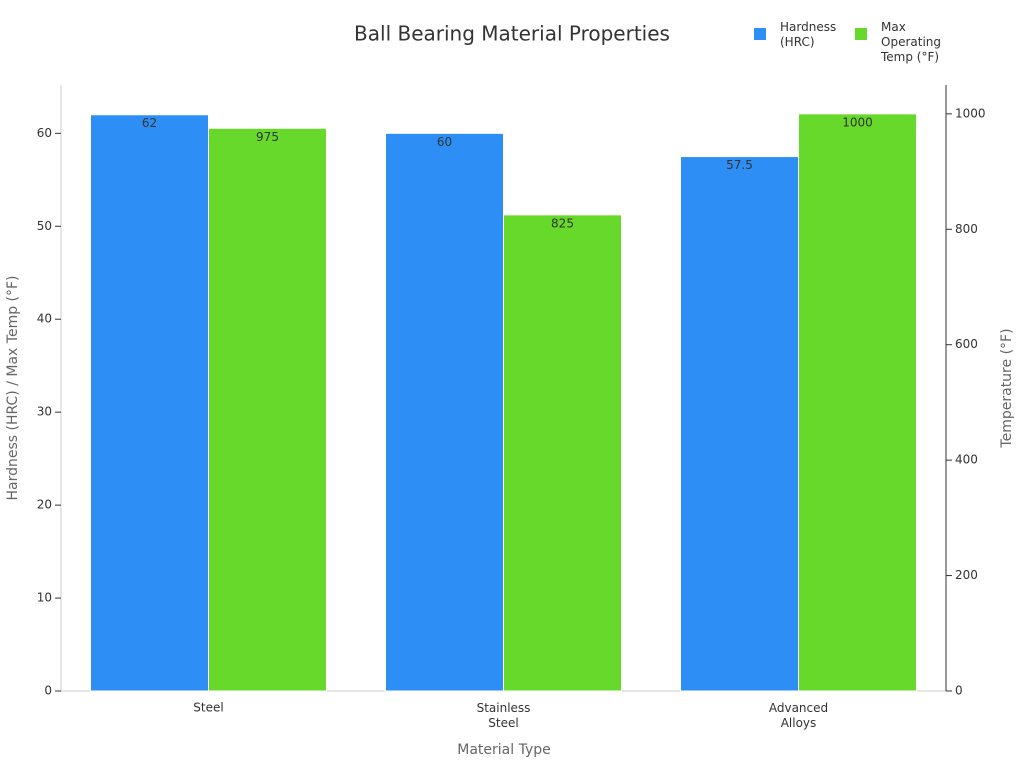  Describe the element at coordinates (1007, 388) in the screenshot. I see `y2-axis-title: Temperature (°F)` at that location.